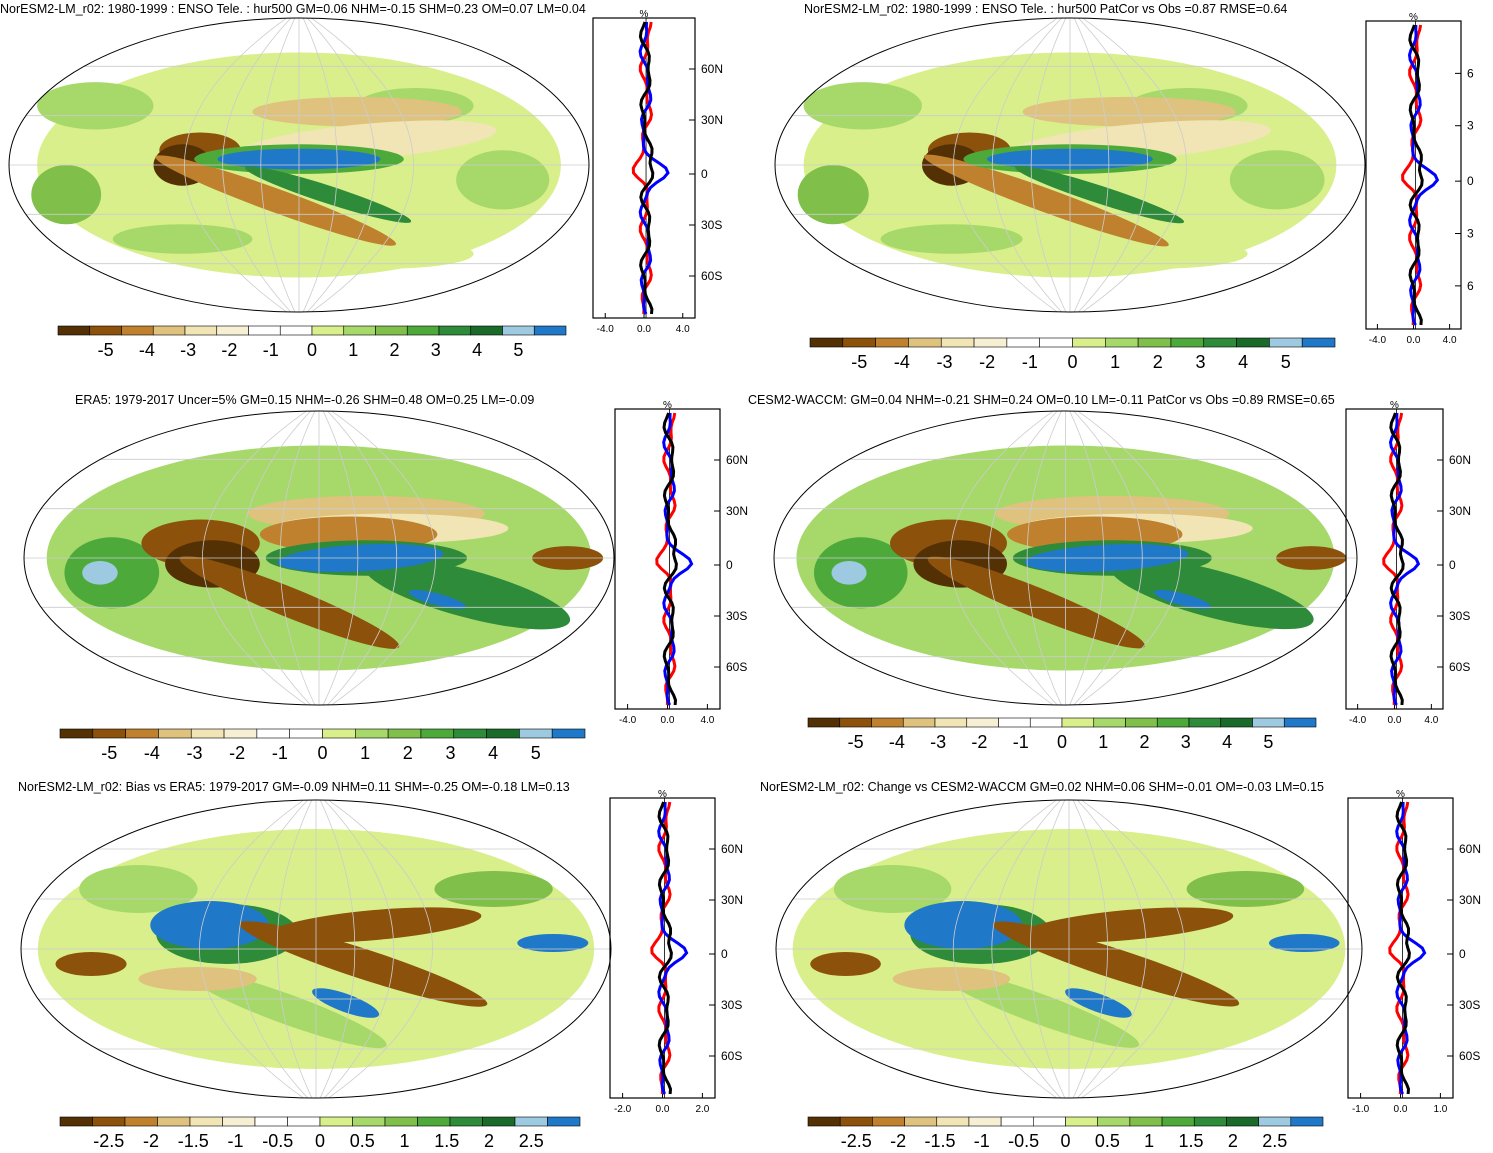 The width and height of the screenshot is (1493, 1153). I want to click on colorbar-label: -2, so click(898, 1141).